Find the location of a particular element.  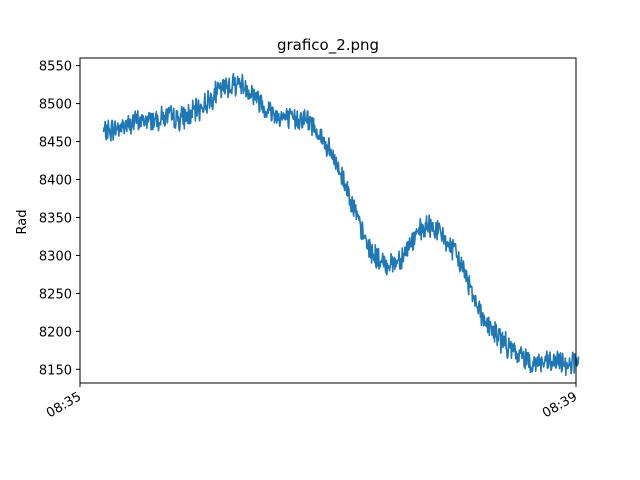

y-tick-label: 8350 is located at coordinates (55, 218).